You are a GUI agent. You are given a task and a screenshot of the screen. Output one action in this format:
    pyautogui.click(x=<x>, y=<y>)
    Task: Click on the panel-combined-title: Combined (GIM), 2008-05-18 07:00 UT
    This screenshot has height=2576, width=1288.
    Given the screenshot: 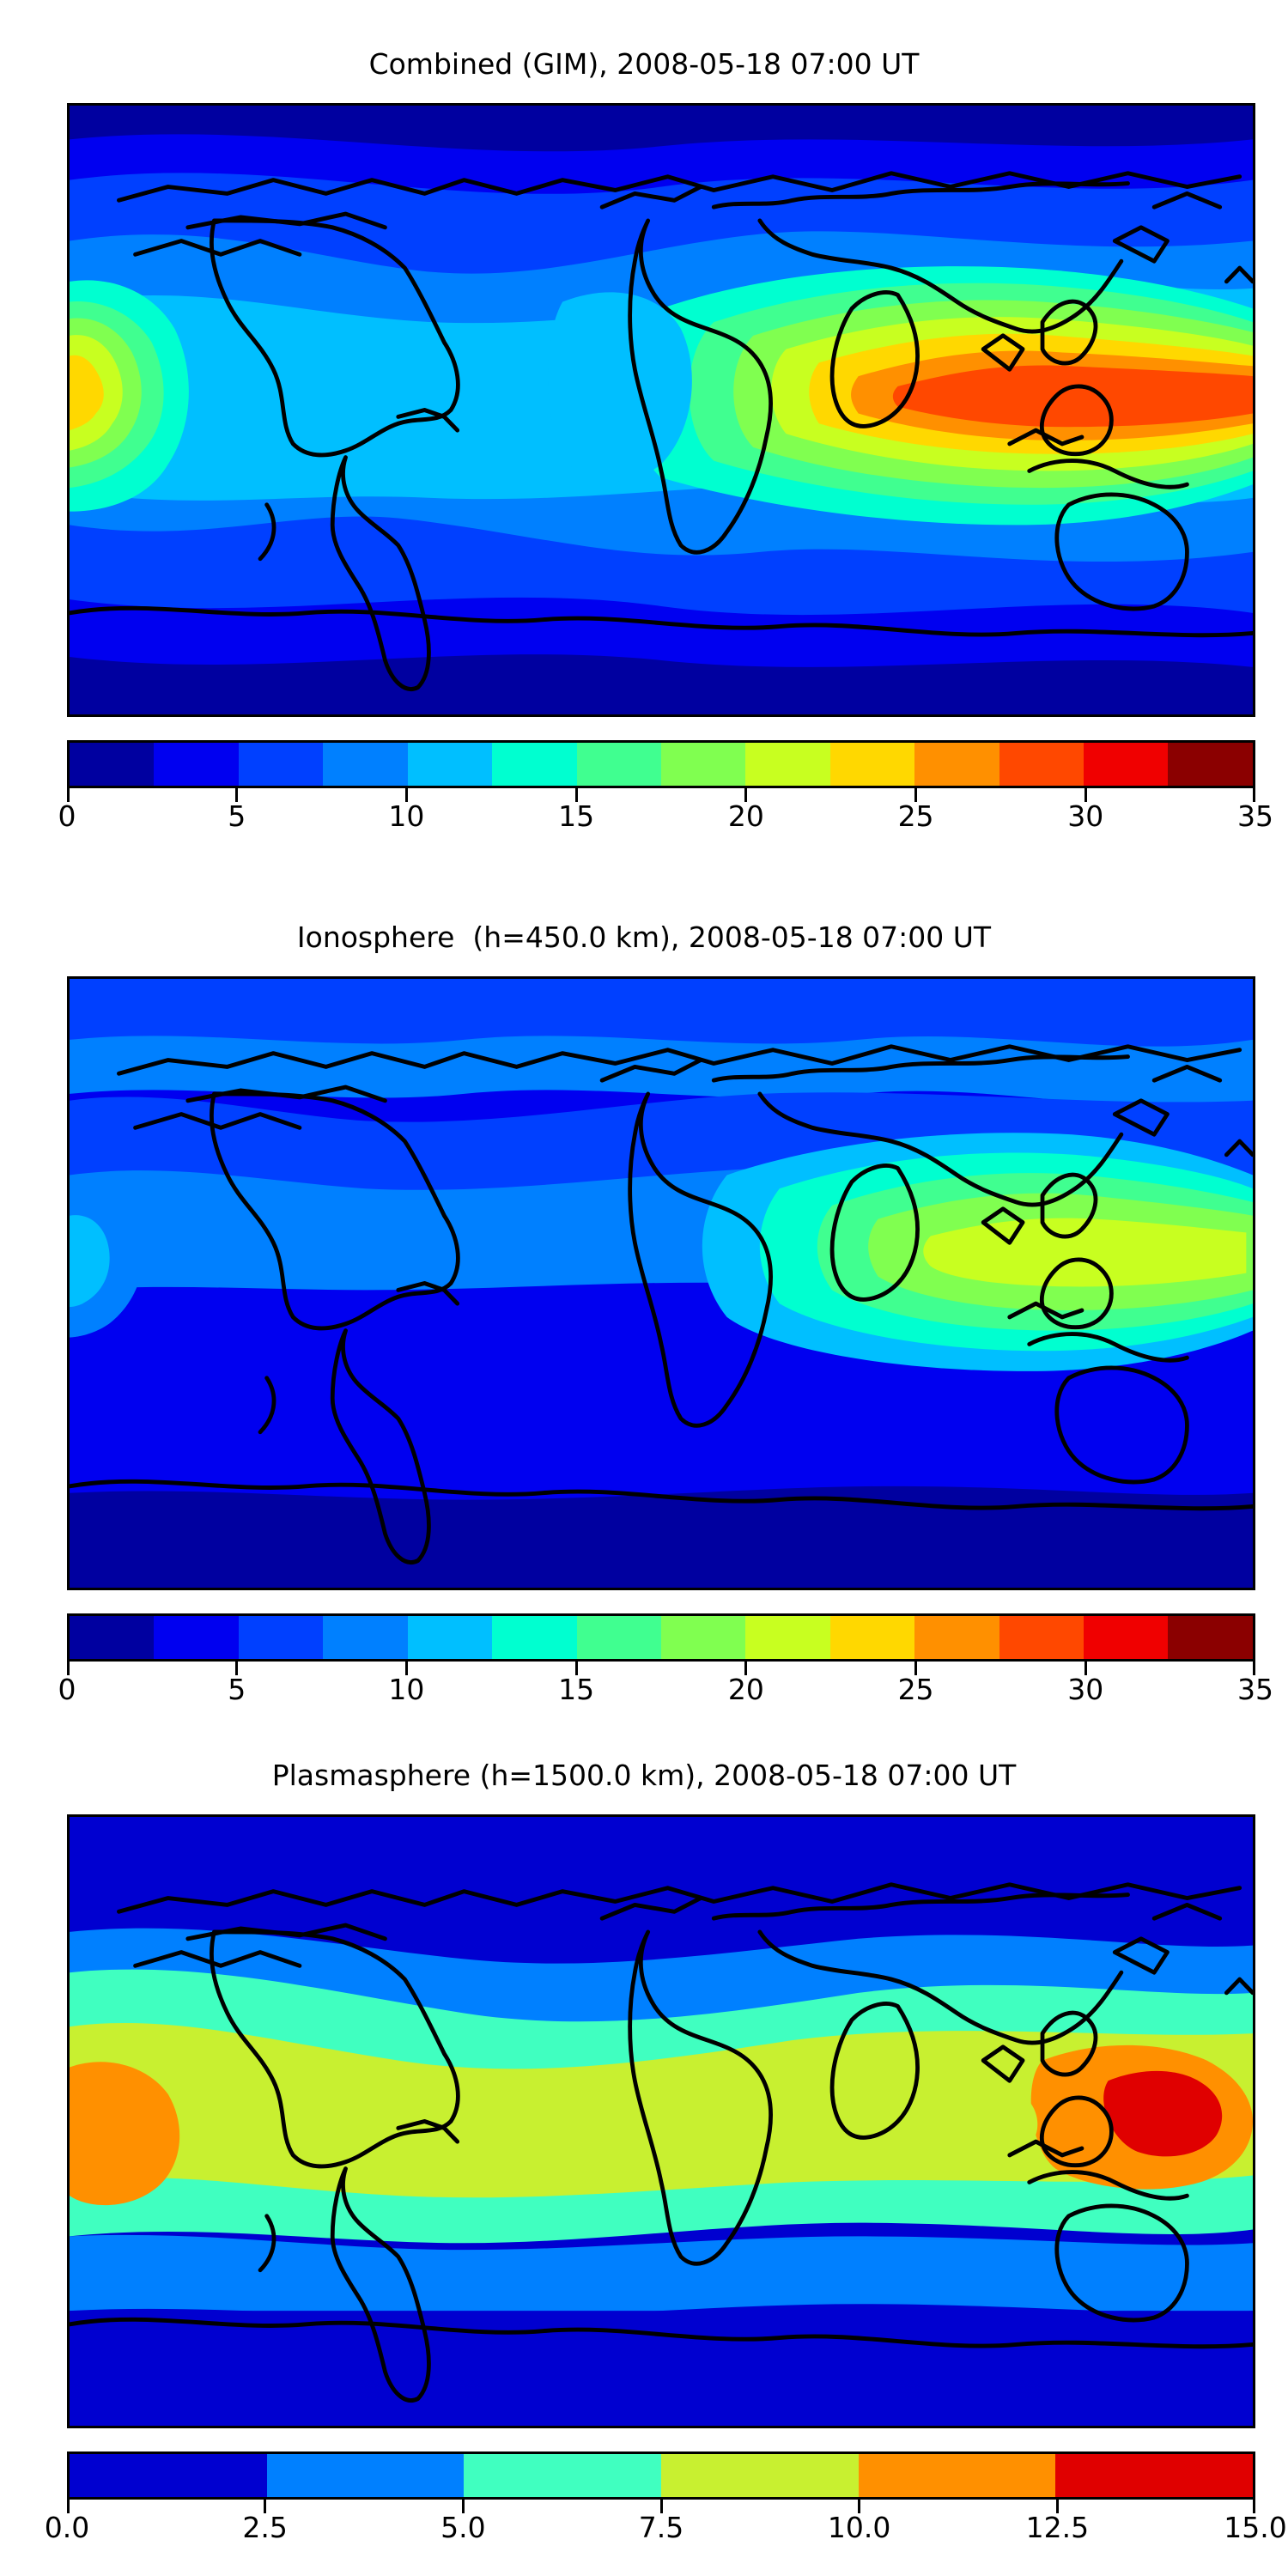 What is the action you would take?
    pyautogui.click(x=644, y=64)
    